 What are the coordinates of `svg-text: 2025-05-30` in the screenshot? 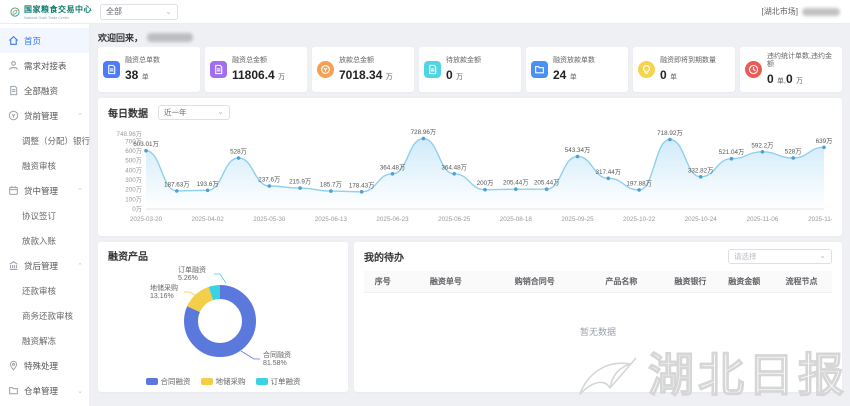 It's located at (269, 219).